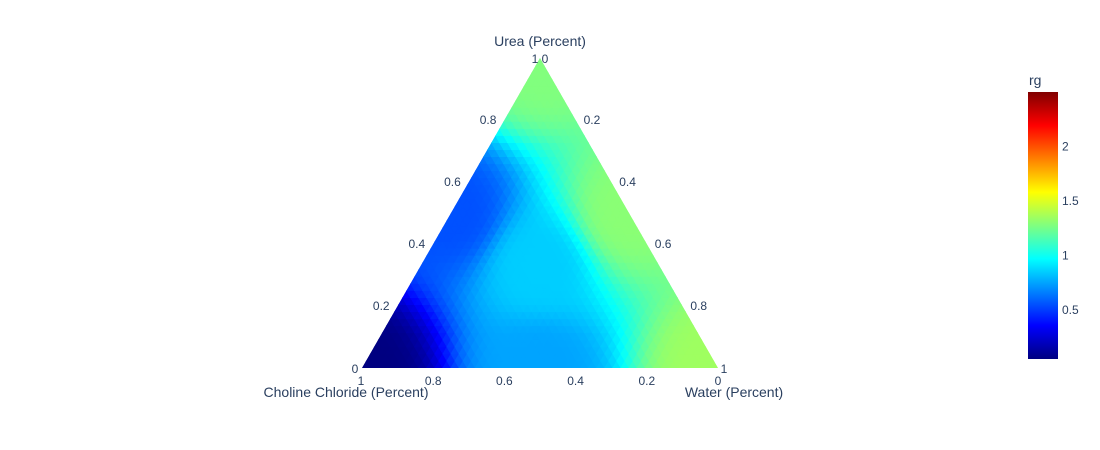 The image size is (1100, 450). Describe the element at coordinates (646, 381) in the screenshot. I see `choline-tick-label: 0.2` at that location.